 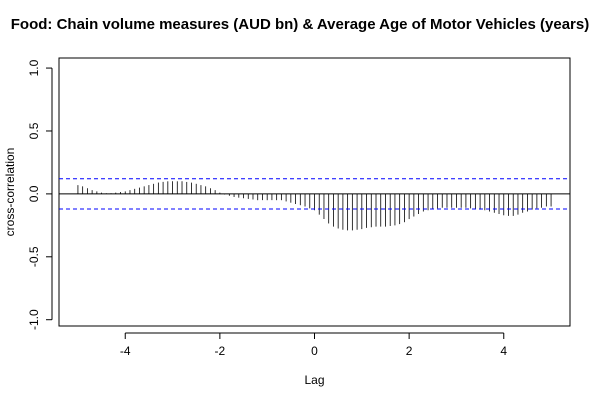 What do you see at coordinates (34, 67) in the screenshot?
I see `y-tick-label: 1.0` at bounding box center [34, 67].